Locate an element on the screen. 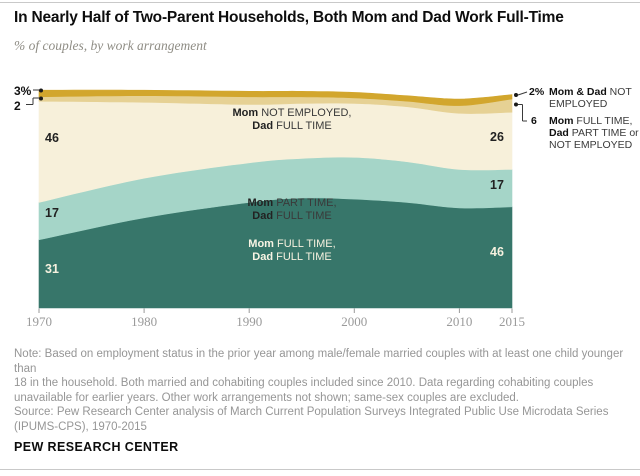 The image size is (640, 476). value-label-1970-mom-part-time: 17 is located at coordinates (52, 213).